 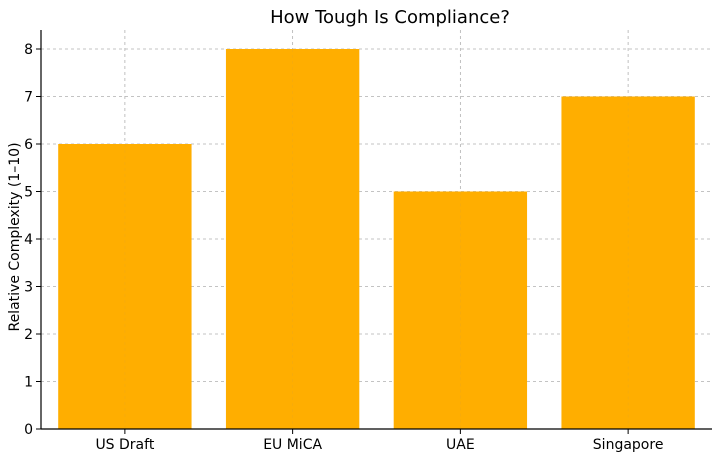 I want to click on y-tick-label: 7, so click(x=28, y=98).